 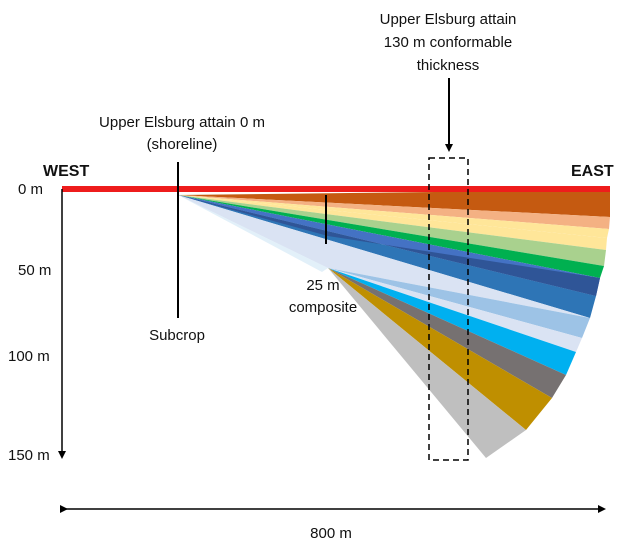 What do you see at coordinates (592, 171) in the screenshot?
I see `east-label: EAST` at bounding box center [592, 171].